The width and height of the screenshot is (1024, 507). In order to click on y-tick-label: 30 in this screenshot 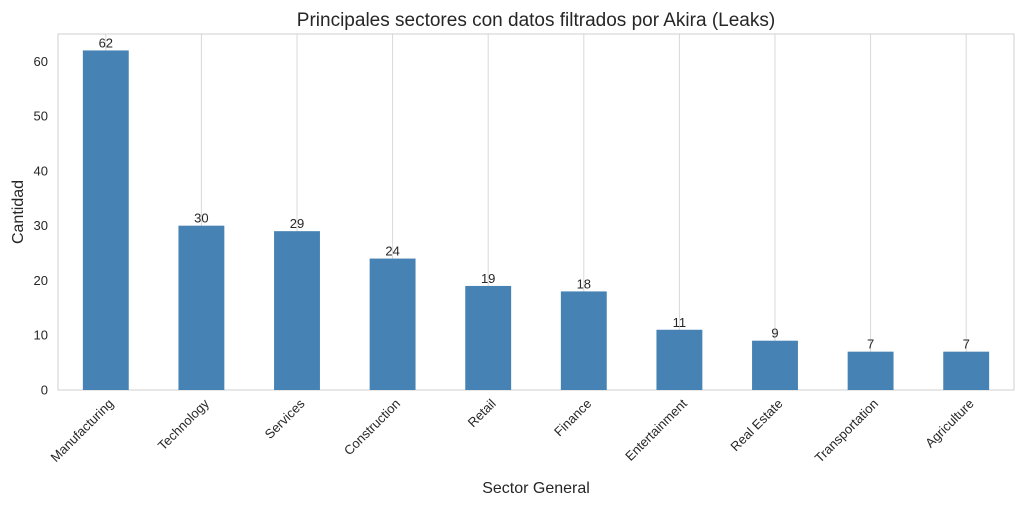, I will do `click(41, 225)`.